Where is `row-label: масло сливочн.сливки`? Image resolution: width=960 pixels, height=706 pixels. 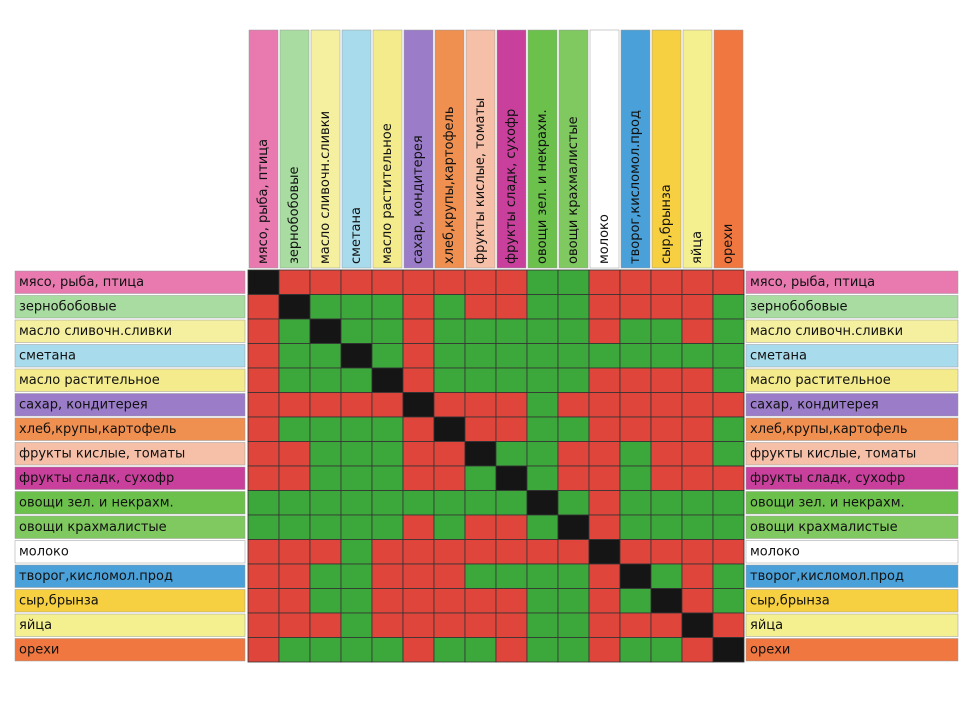 row-label: масло сливочн.сливки is located at coordinates (826, 331).